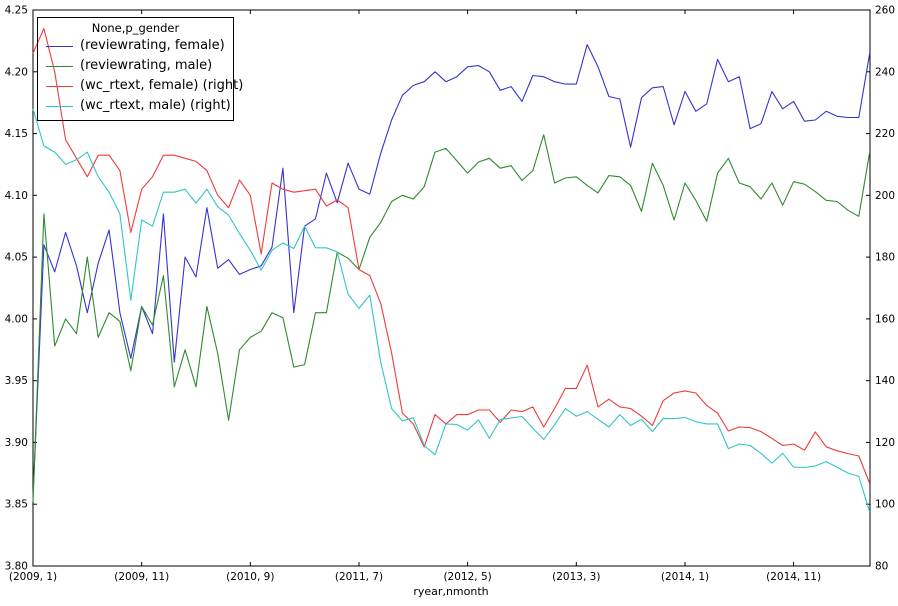  What do you see at coordinates (16, 505) in the screenshot?
I see `y-tick-label-left: 3.85` at bounding box center [16, 505].